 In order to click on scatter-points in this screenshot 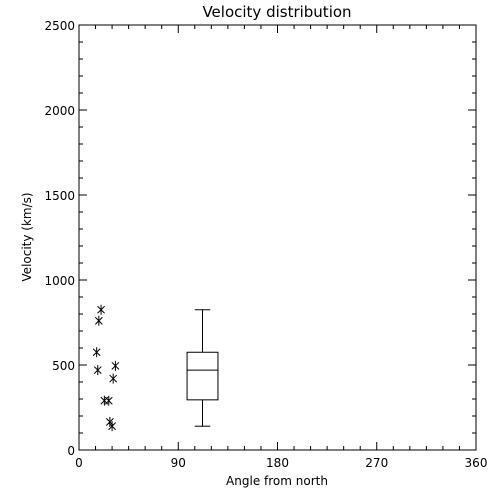, I will do `click(106, 368)`.